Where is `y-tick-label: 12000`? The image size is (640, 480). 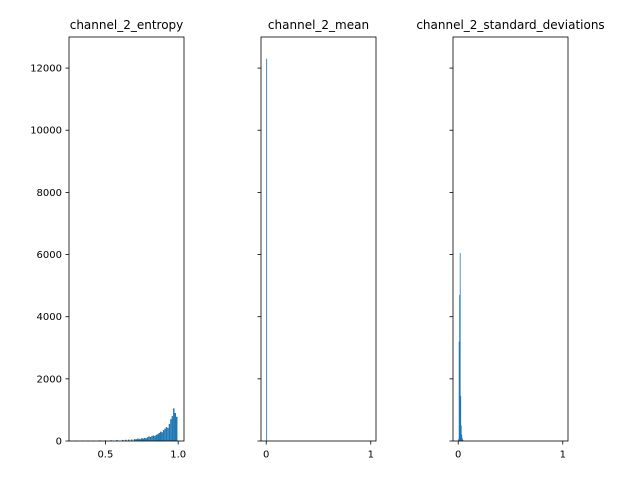
y-tick-label: 12000 is located at coordinates (46, 69).